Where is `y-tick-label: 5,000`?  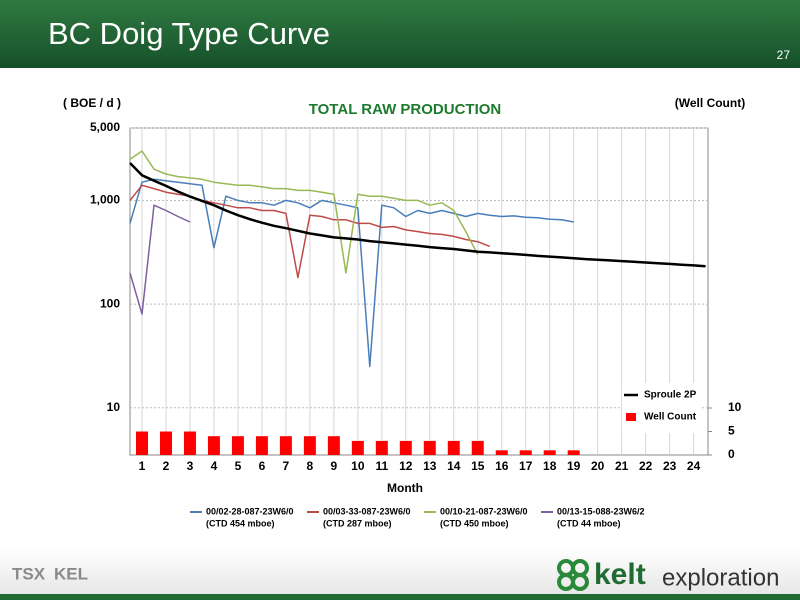 y-tick-label: 5,000 is located at coordinates (105, 127).